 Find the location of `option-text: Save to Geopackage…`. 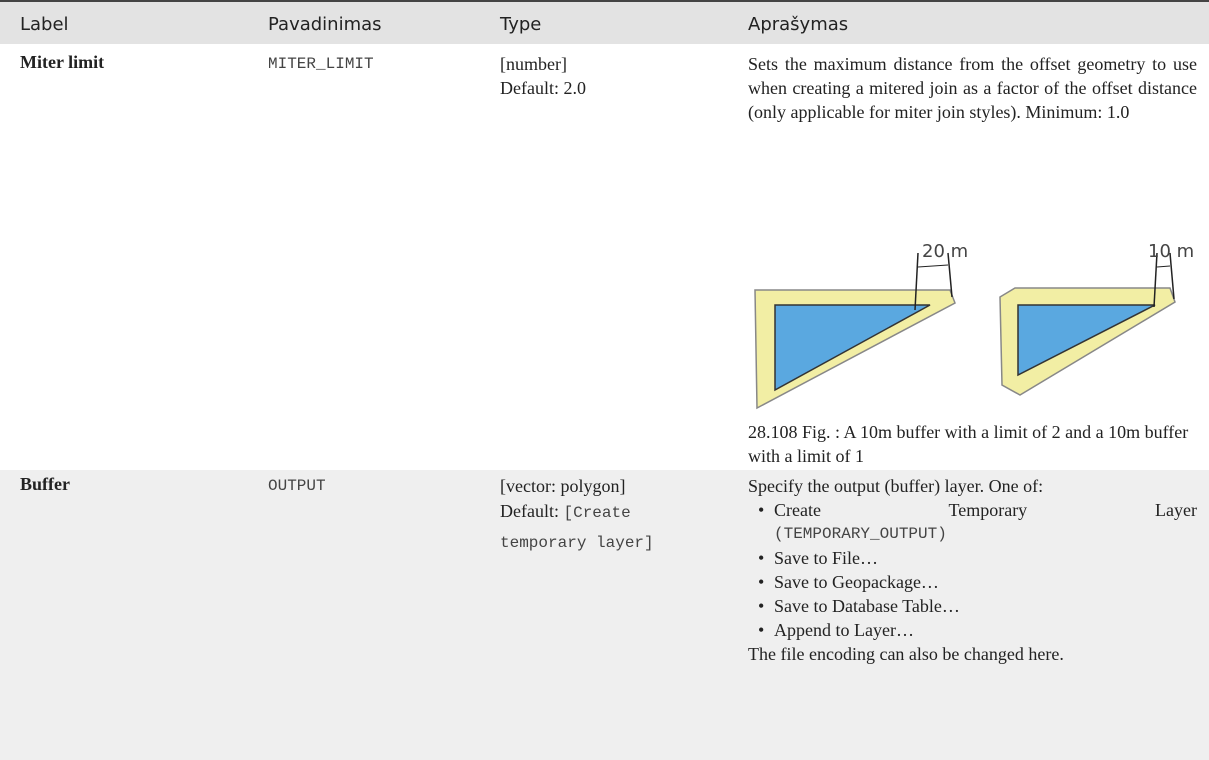

option-text: Save to Geopackage… is located at coordinates (856, 582).